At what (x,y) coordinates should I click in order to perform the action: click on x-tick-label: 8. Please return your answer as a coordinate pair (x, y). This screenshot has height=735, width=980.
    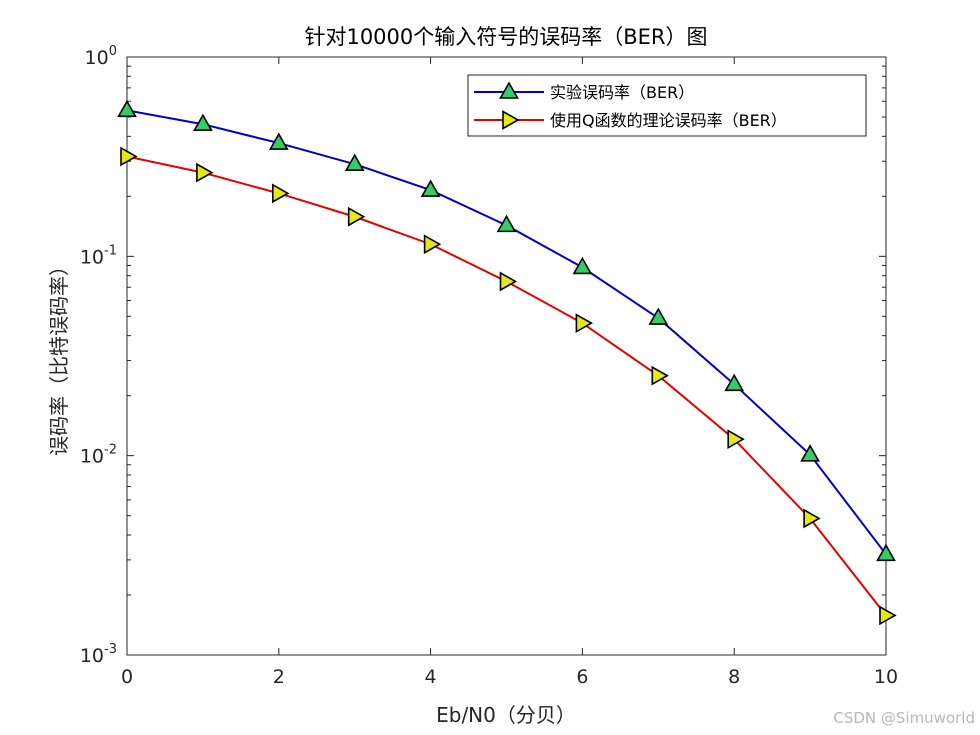
    Looking at the image, I should click on (734, 677).